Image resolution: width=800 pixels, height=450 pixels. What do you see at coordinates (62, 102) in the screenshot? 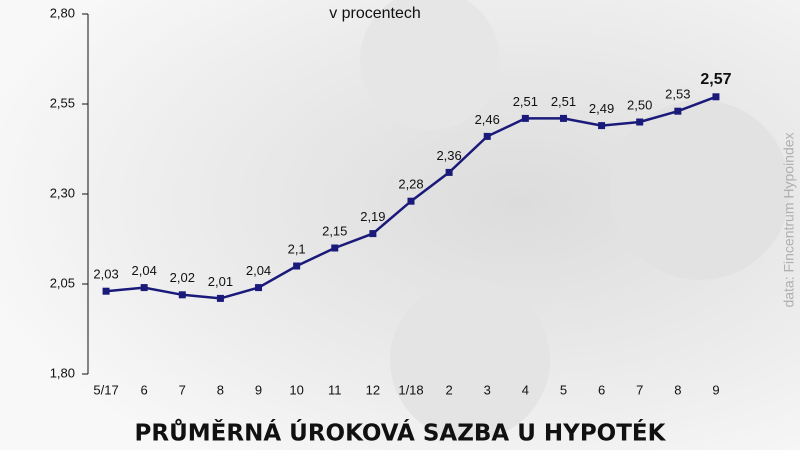
I see `y-tick-label: 2,55` at bounding box center [62, 102].